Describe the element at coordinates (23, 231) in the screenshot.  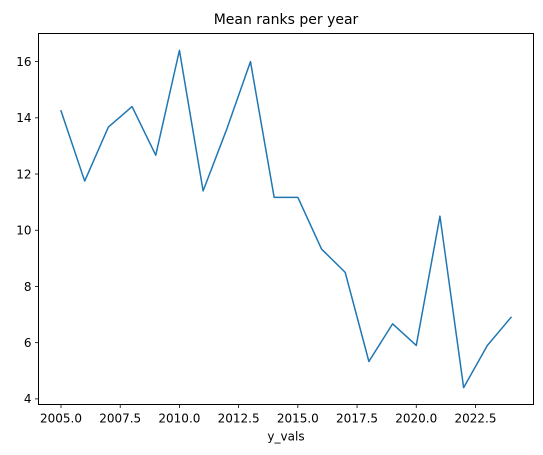
I see `y-tick-label: 10` at that location.